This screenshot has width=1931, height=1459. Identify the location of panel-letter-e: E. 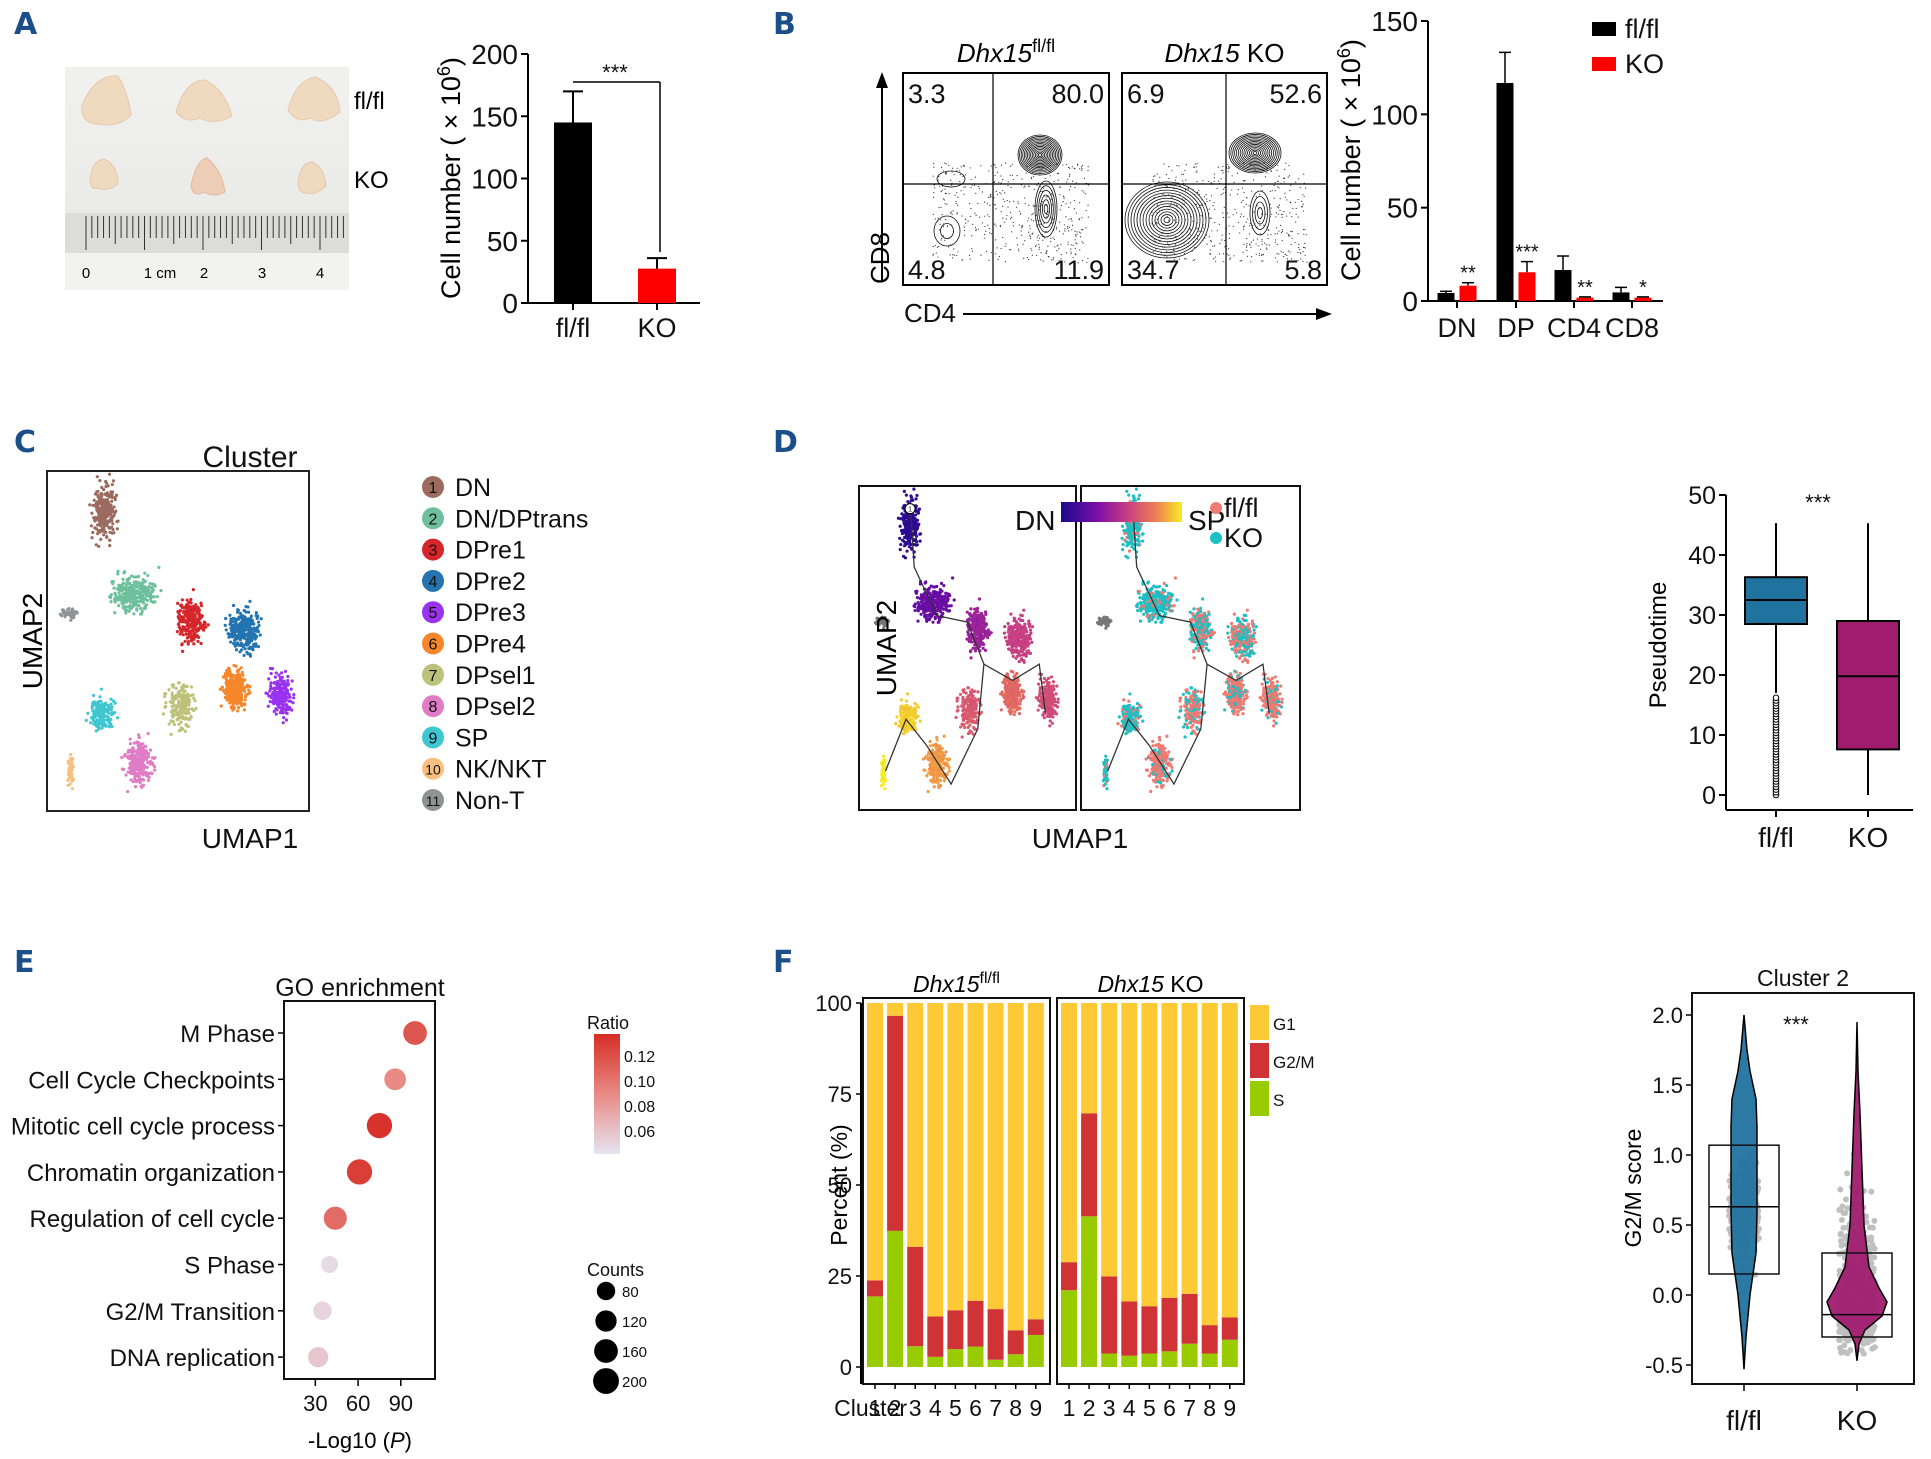
(24, 962).